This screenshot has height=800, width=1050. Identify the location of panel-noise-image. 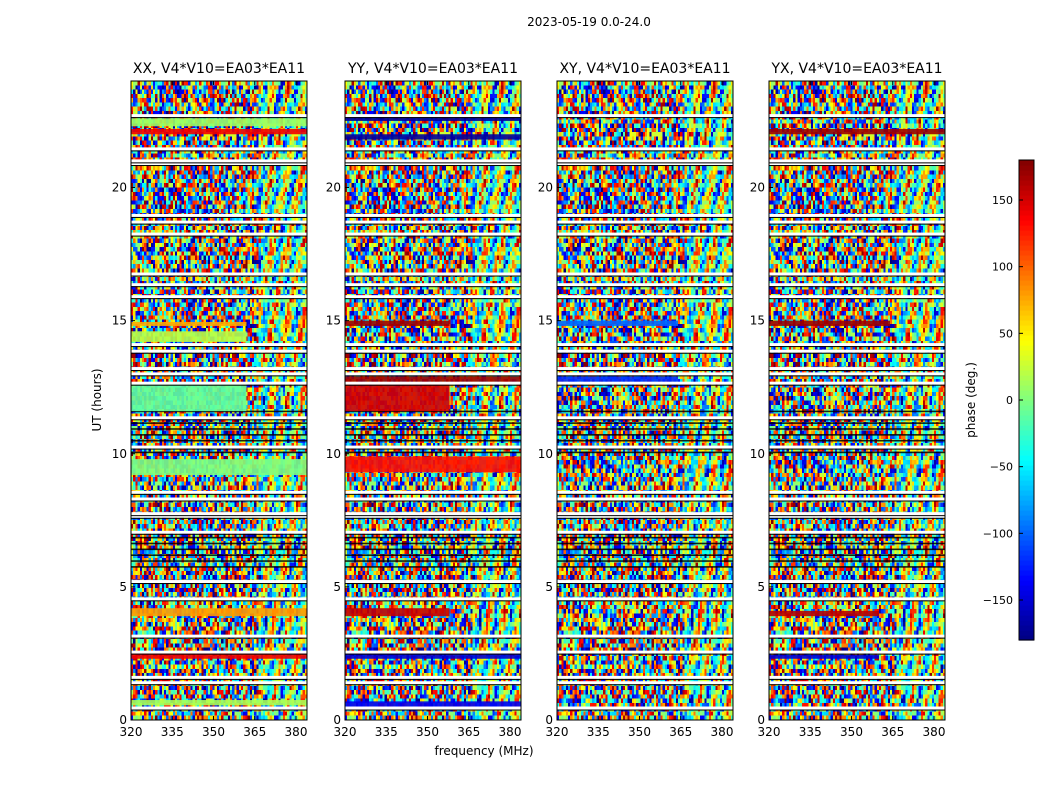
(645, 400).